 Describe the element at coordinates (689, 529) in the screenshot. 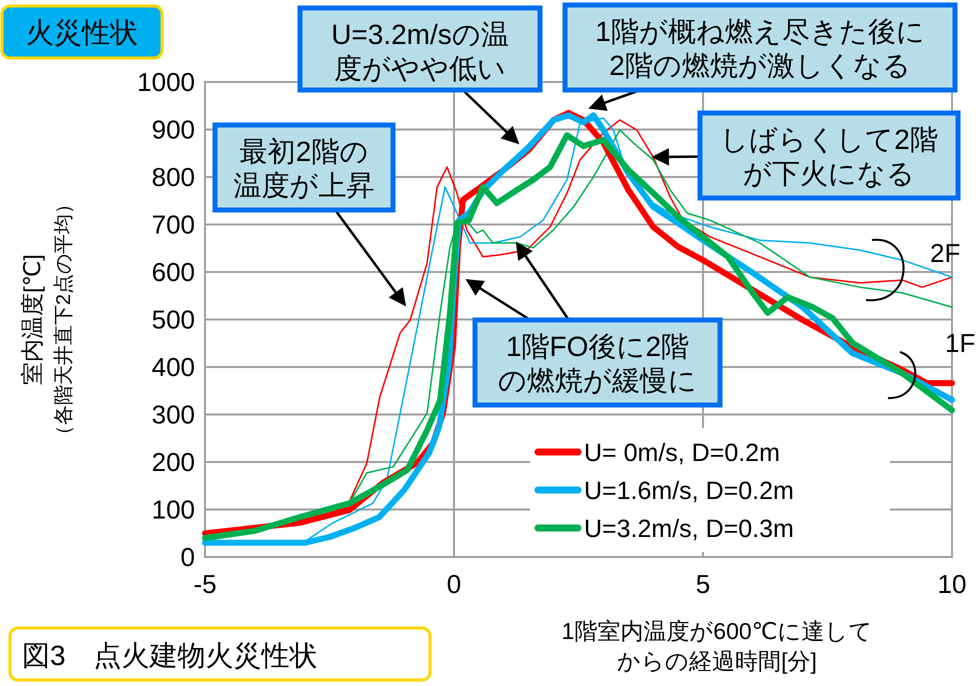

I see `legend-label: U=3.2m/s, D=0.3m` at that location.